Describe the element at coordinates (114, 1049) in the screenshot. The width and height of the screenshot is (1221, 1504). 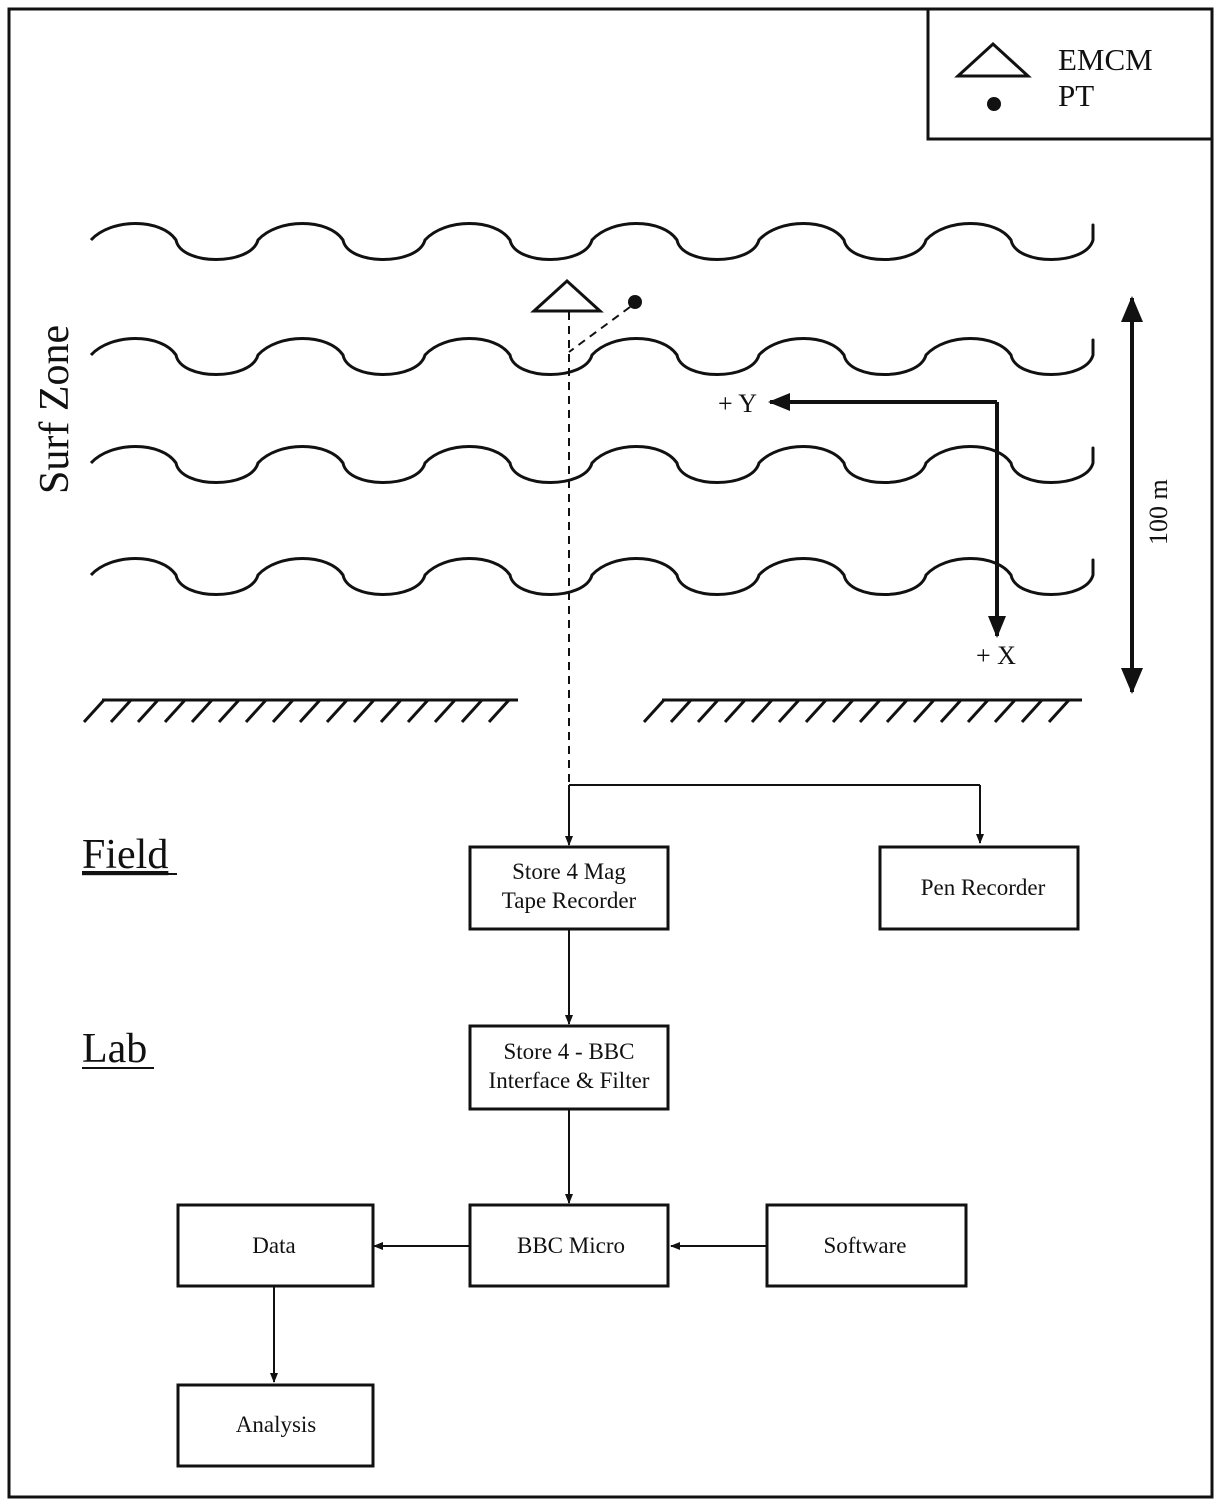
I see `section-label-lab: Lab` at that location.